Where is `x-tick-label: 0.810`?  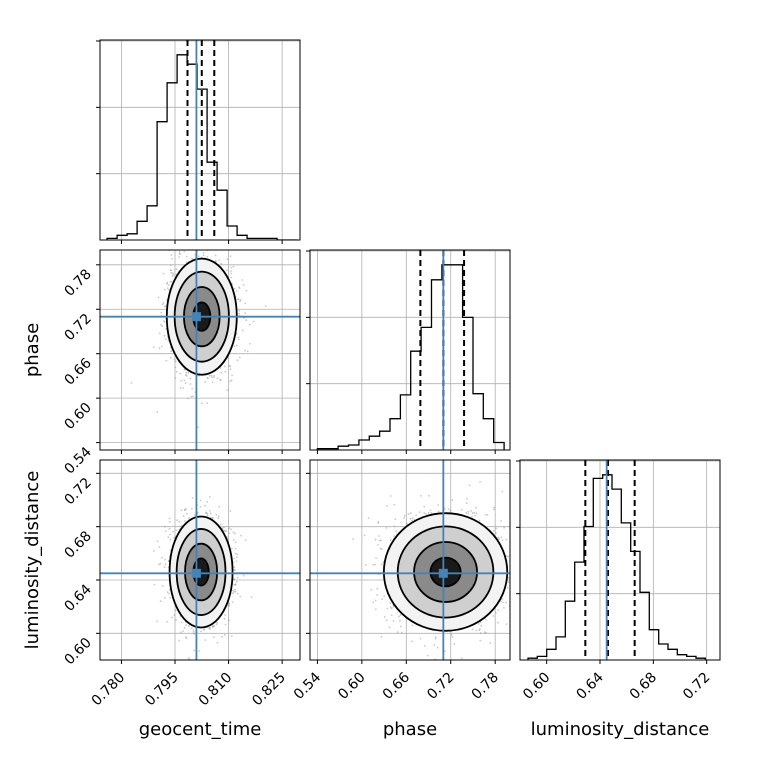
x-tick-label: 0.810 is located at coordinates (216, 690).